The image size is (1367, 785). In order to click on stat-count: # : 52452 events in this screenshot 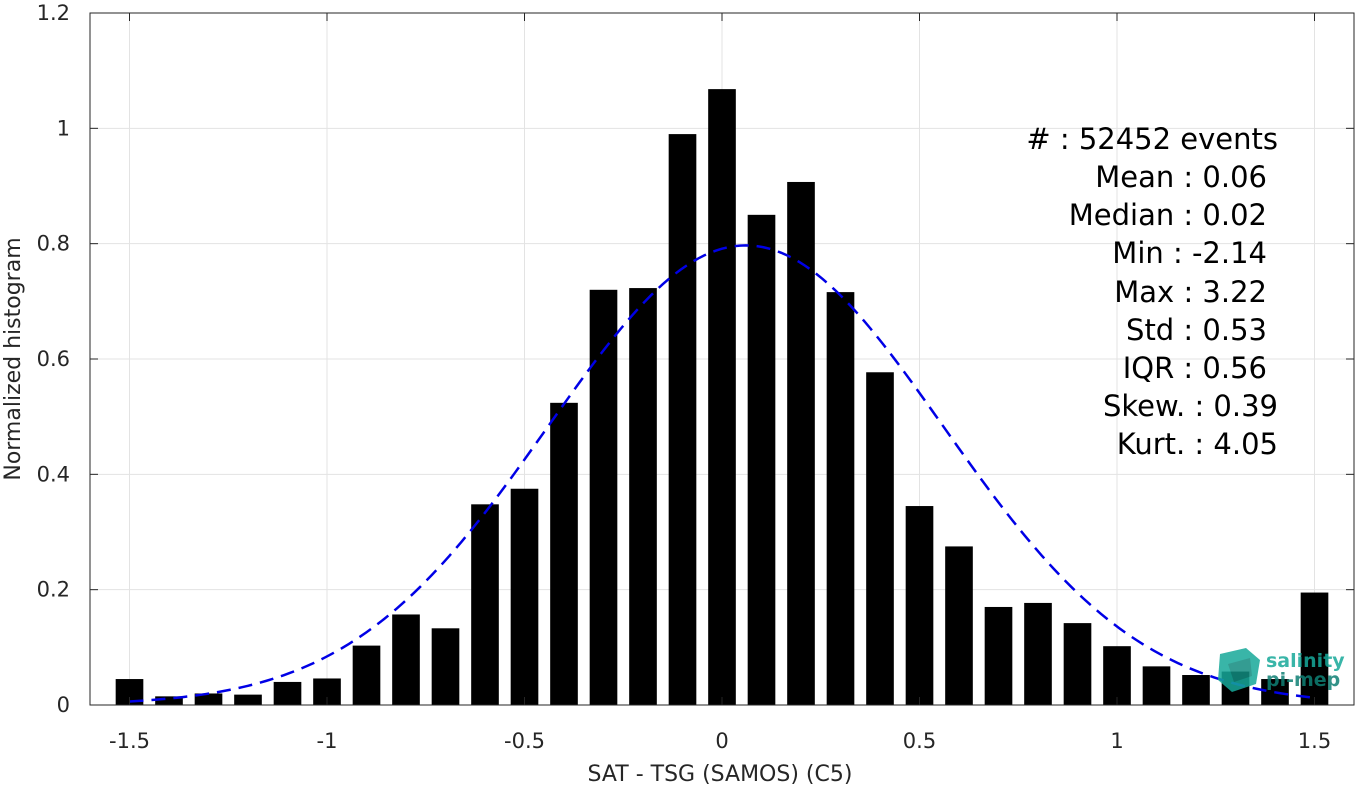, I will do `click(1152, 139)`.